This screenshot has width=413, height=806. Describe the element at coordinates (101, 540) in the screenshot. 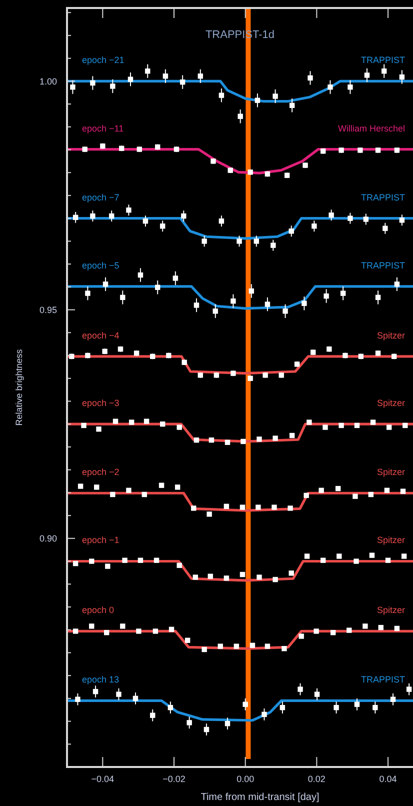

I see `series-label: epoch −1` at that location.